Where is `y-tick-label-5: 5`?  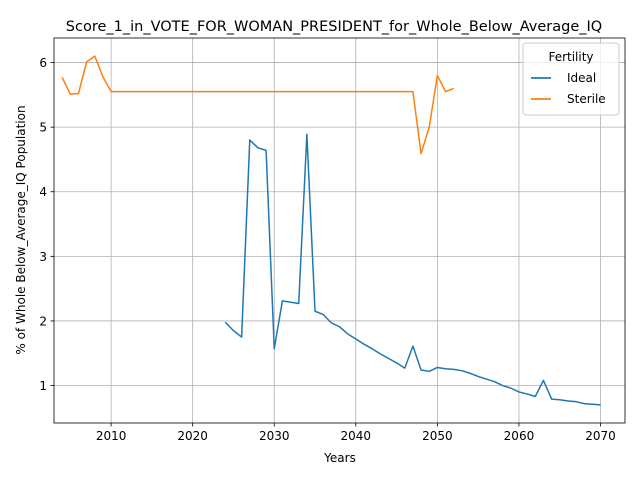
y-tick-label-5: 5 is located at coordinates (43, 128).